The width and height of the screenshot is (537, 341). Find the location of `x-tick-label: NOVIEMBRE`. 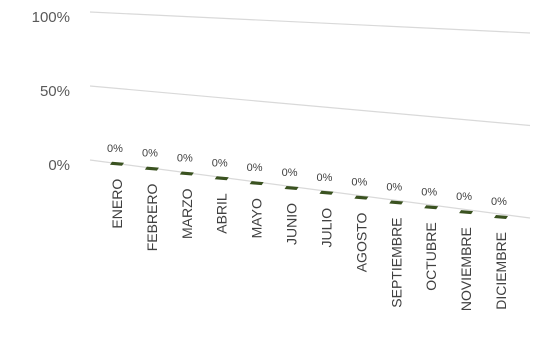

x-tick-label: NOVIEMBRE is located at coordinates (466, 269).